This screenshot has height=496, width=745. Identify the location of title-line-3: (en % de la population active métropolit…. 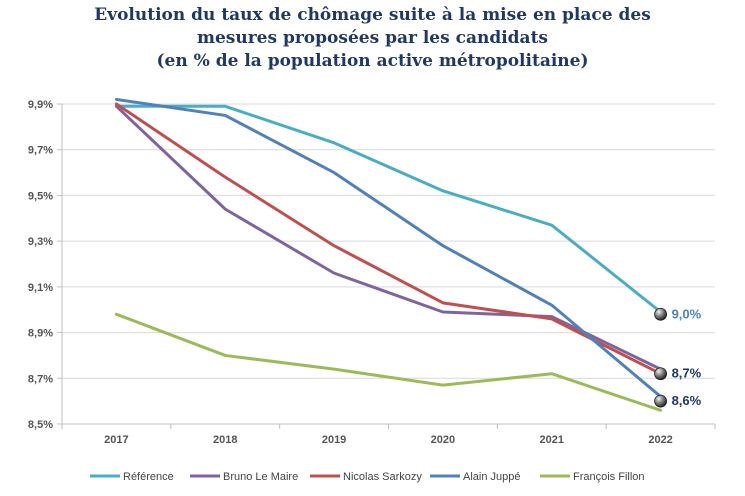
(372, 61).